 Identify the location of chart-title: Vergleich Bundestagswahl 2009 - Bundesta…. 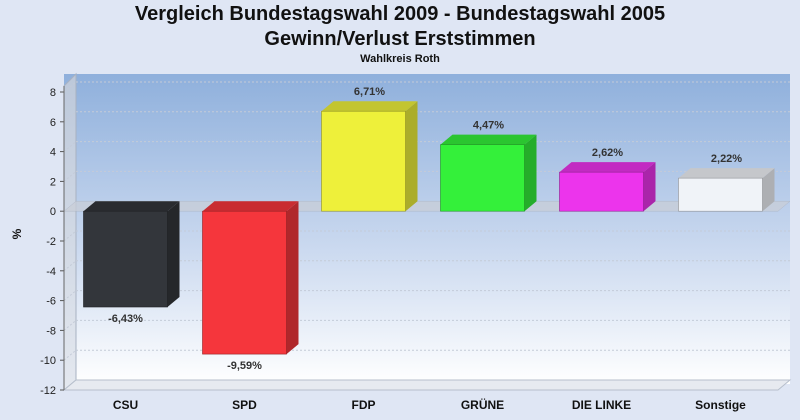
(400, 14).